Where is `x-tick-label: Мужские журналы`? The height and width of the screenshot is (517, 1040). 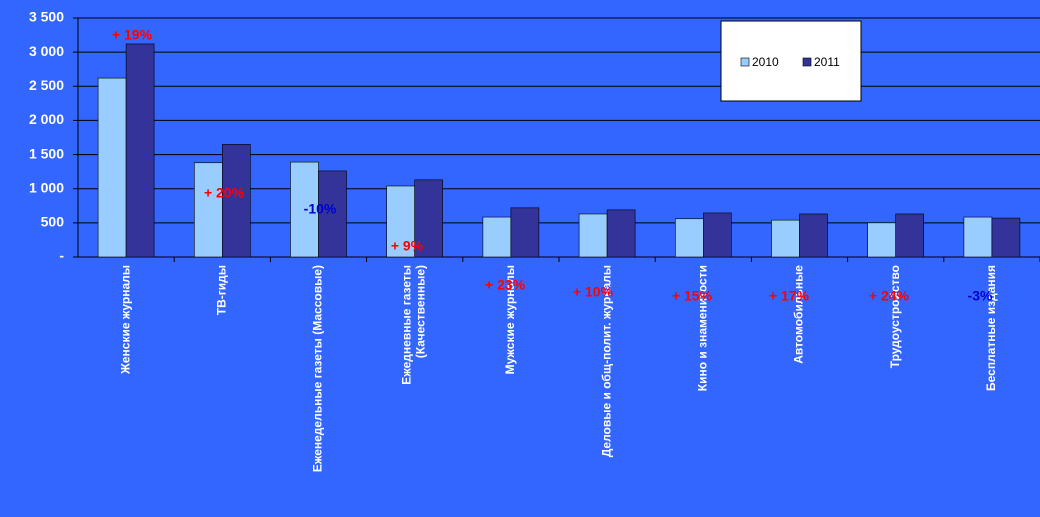 x-tick-label: Мужские журналы is located at coordinates (510, 319).